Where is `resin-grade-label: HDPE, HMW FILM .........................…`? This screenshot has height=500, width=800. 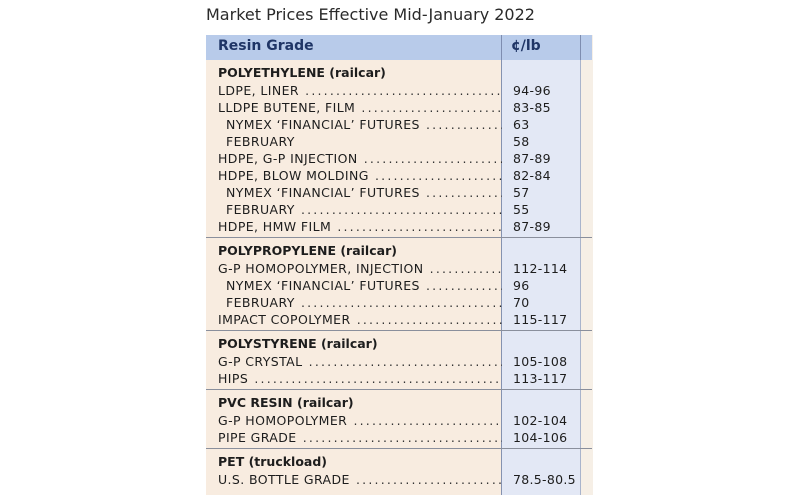
resin-grade-label: HDPE, HMW FILM .........................… is located at coordinates (360, 226).